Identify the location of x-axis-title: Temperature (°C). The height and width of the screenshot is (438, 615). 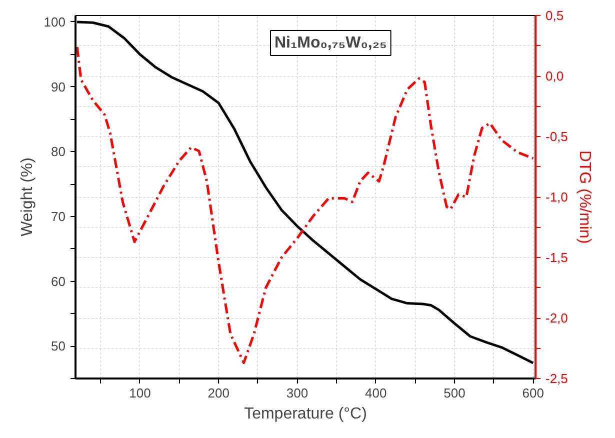
(305, 414).